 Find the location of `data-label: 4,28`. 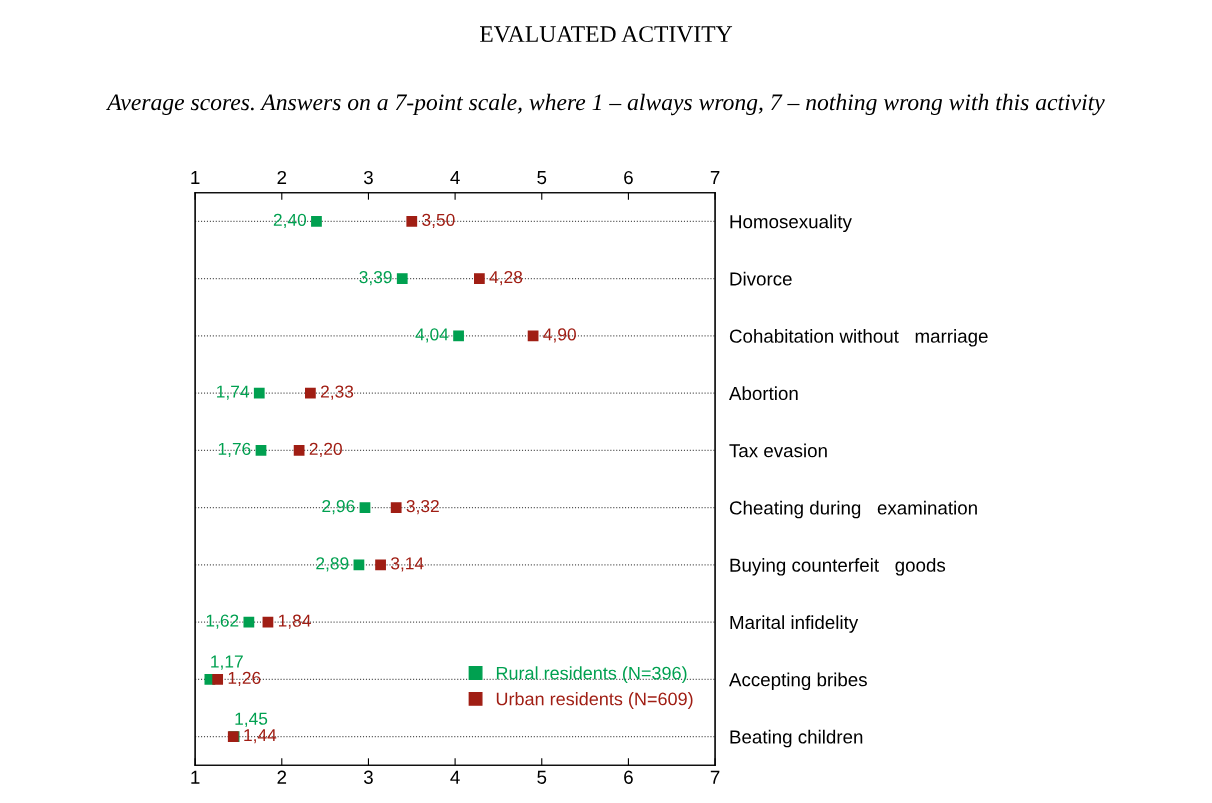

data-label: 4,28 is located at coordinates (506, 278).